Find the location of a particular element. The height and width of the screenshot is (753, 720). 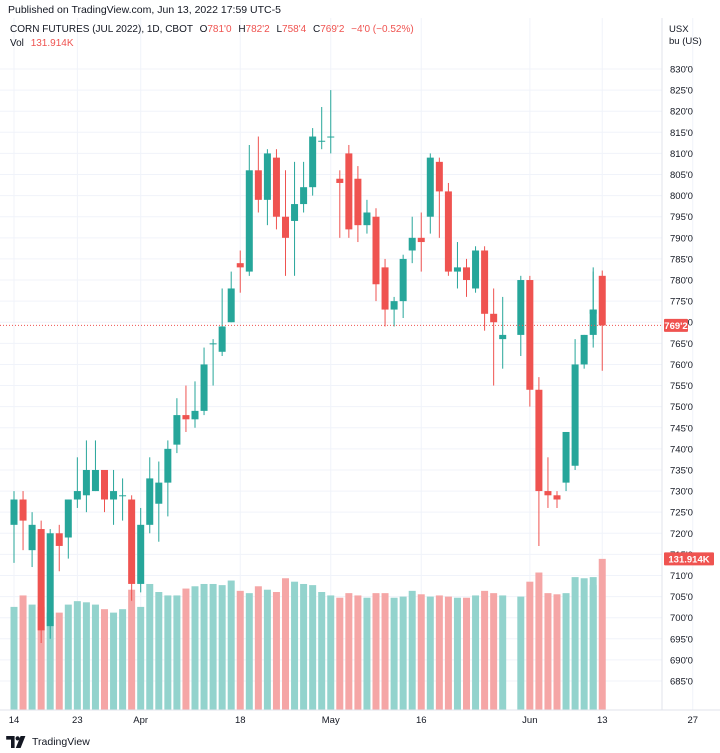

y-tick-label: 700'0 is located at coordinates (681, 618).